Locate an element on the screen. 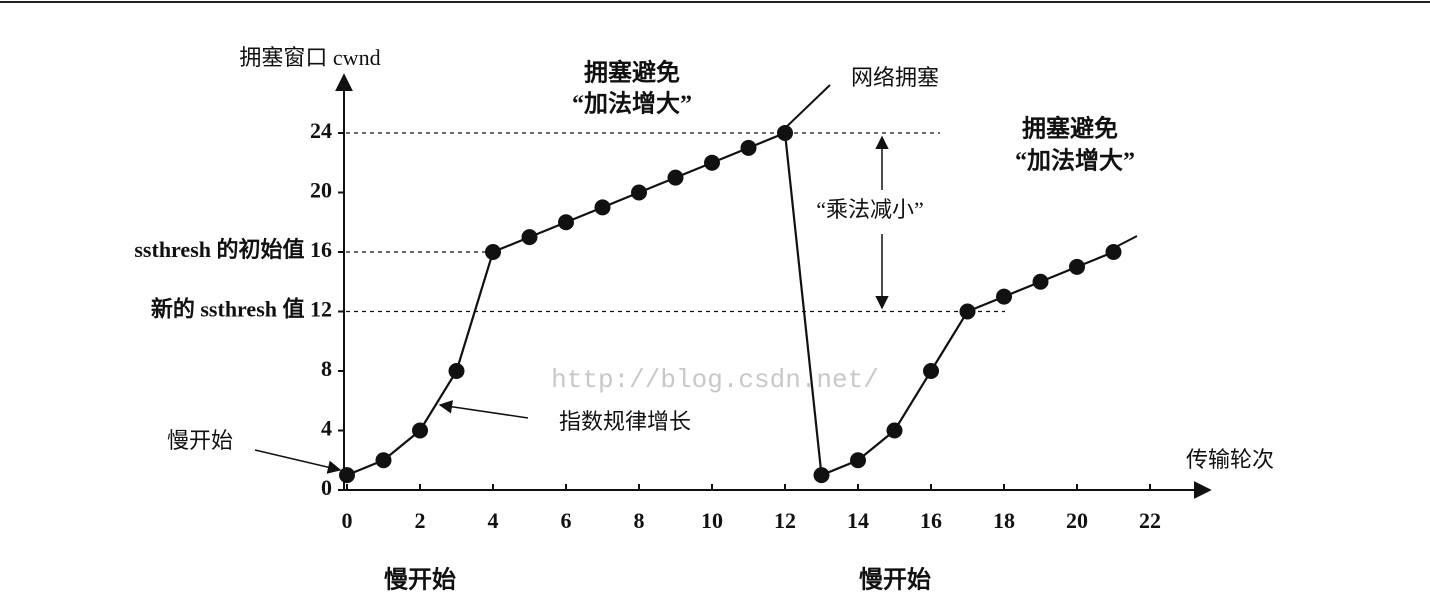 This screenshot has height=608, width=1430. y-tick-label: 0 is located at coordinates (326, 487).